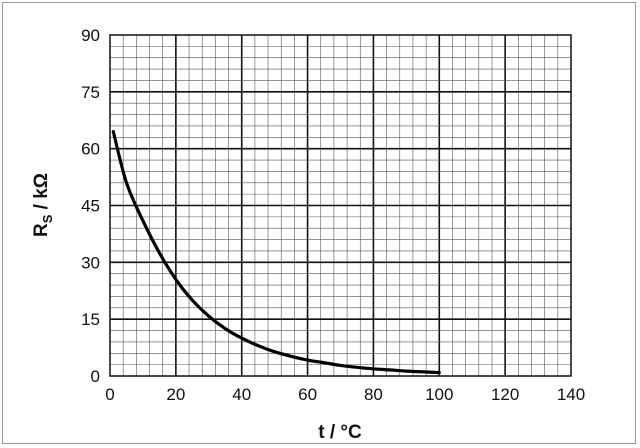 Image resolution: width=640 pixels, height=448 pixels. What do you see at coordinates (340, 432) in the screenshot?
I see `x-axis-label: t / °C` at bounding box center [340, 432].